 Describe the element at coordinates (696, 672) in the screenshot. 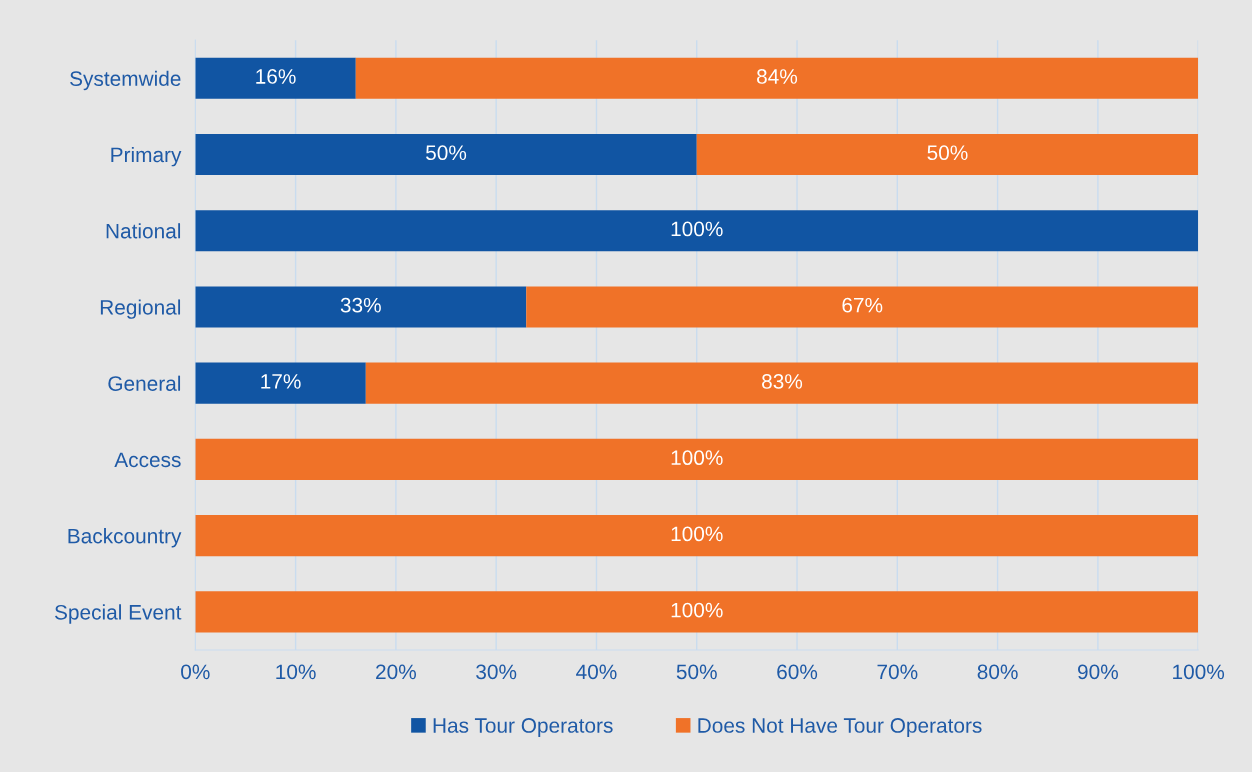

I see `x-tick-label: 50%` at that location.